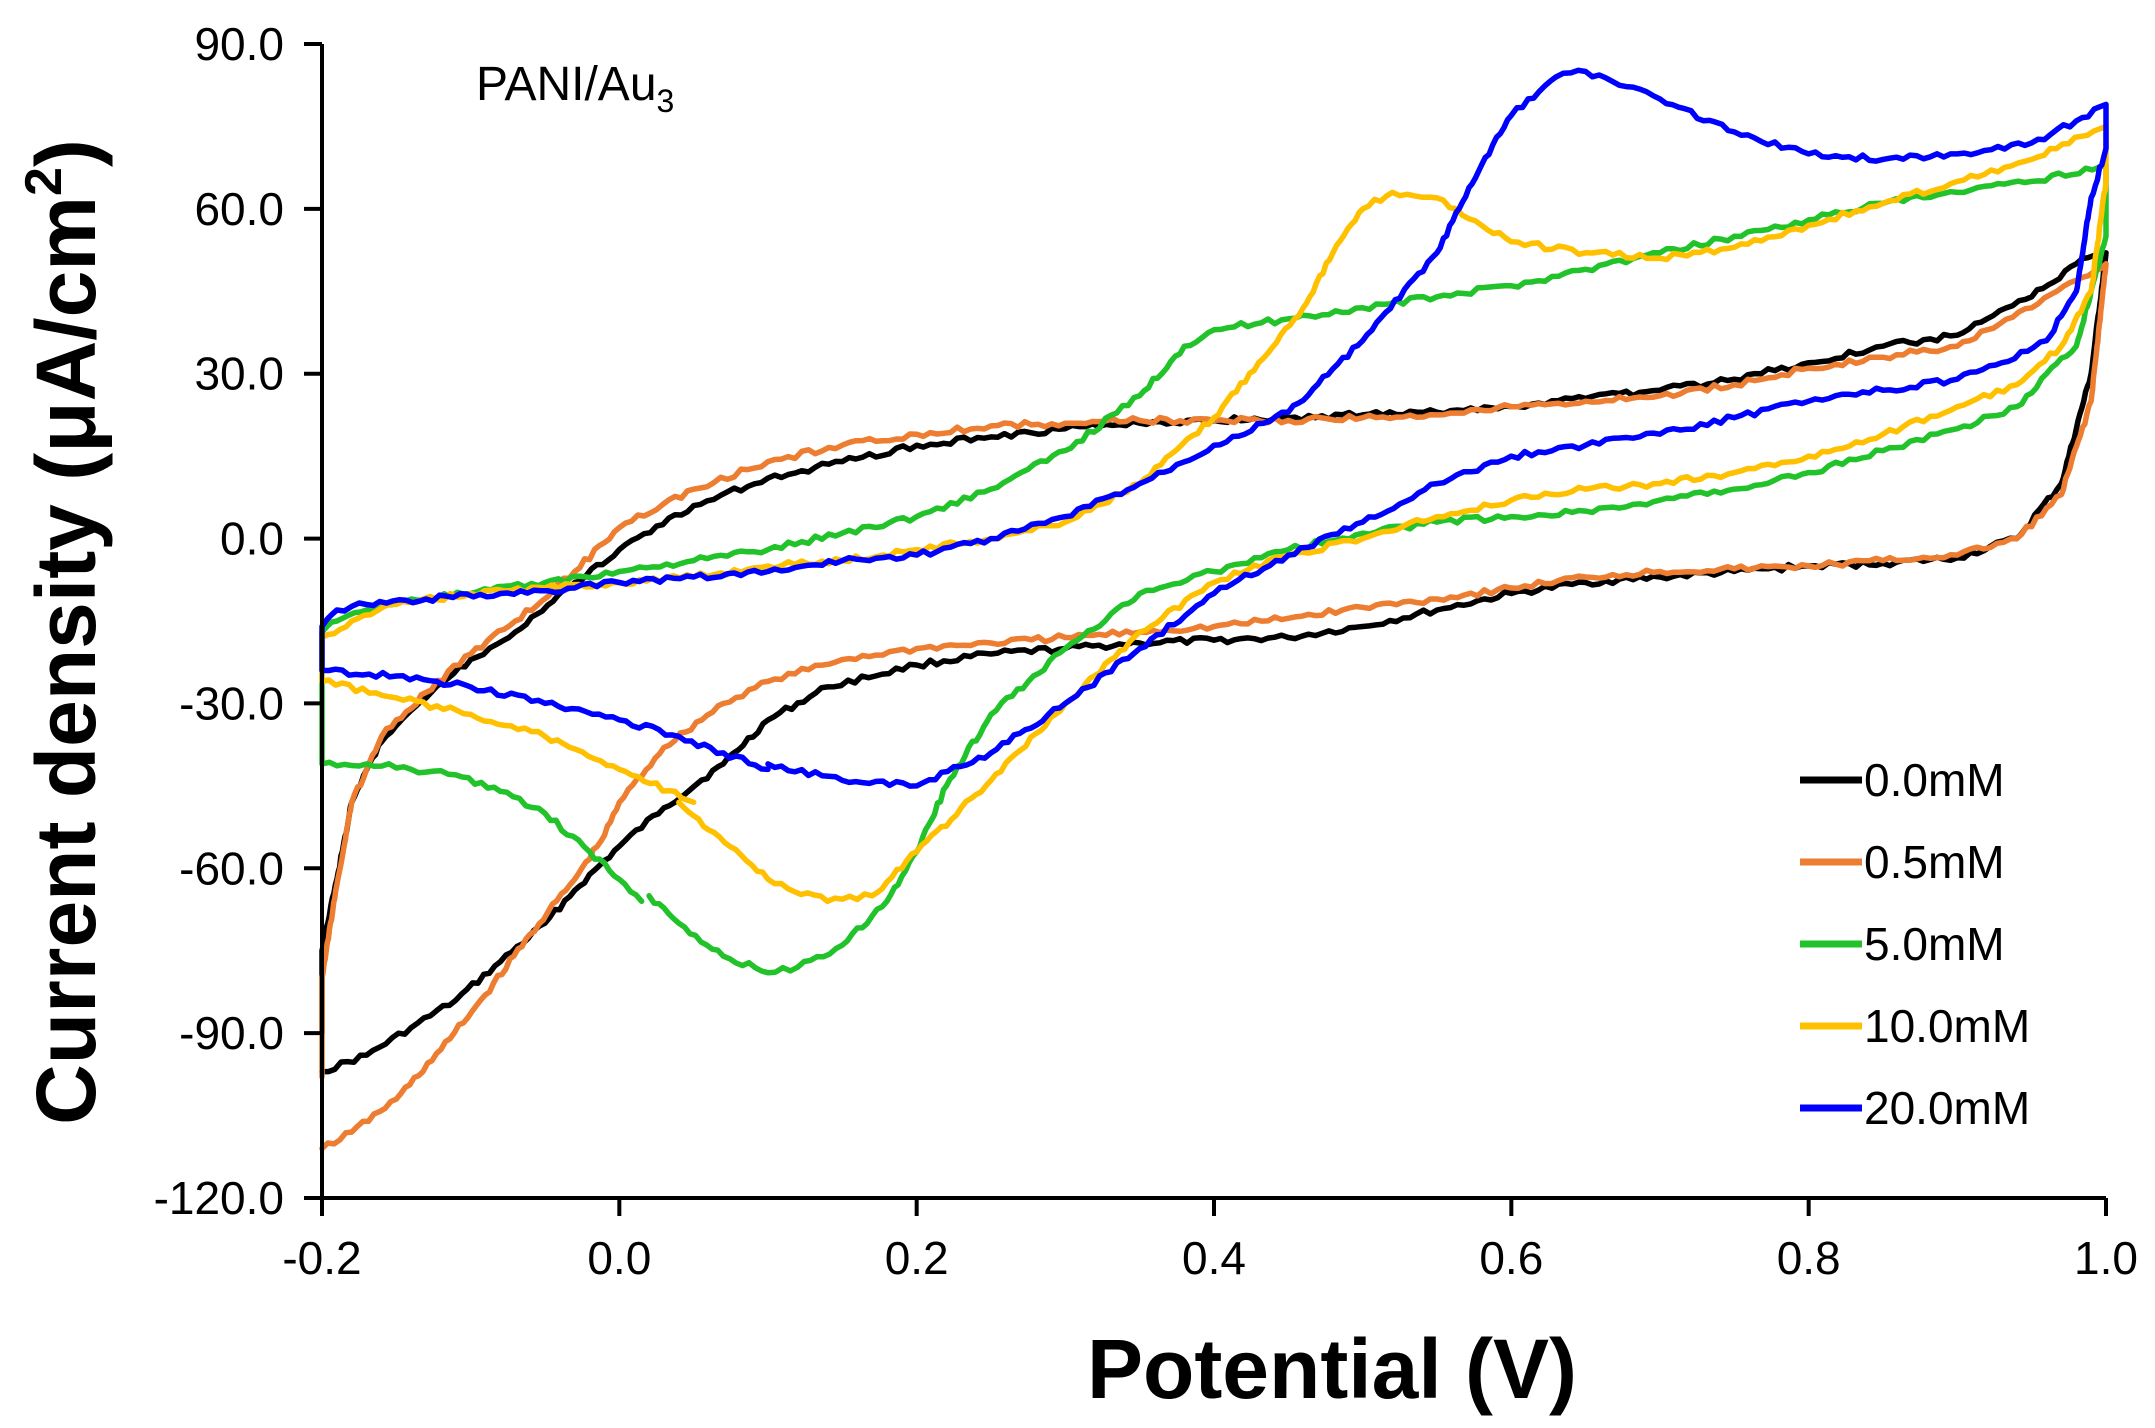 The height and width of the screenshot is (1428, 2155). Describe the element at coordinates (1947, 1108) in the screenshot. I see `legend-label: 20.0mM` at that location.